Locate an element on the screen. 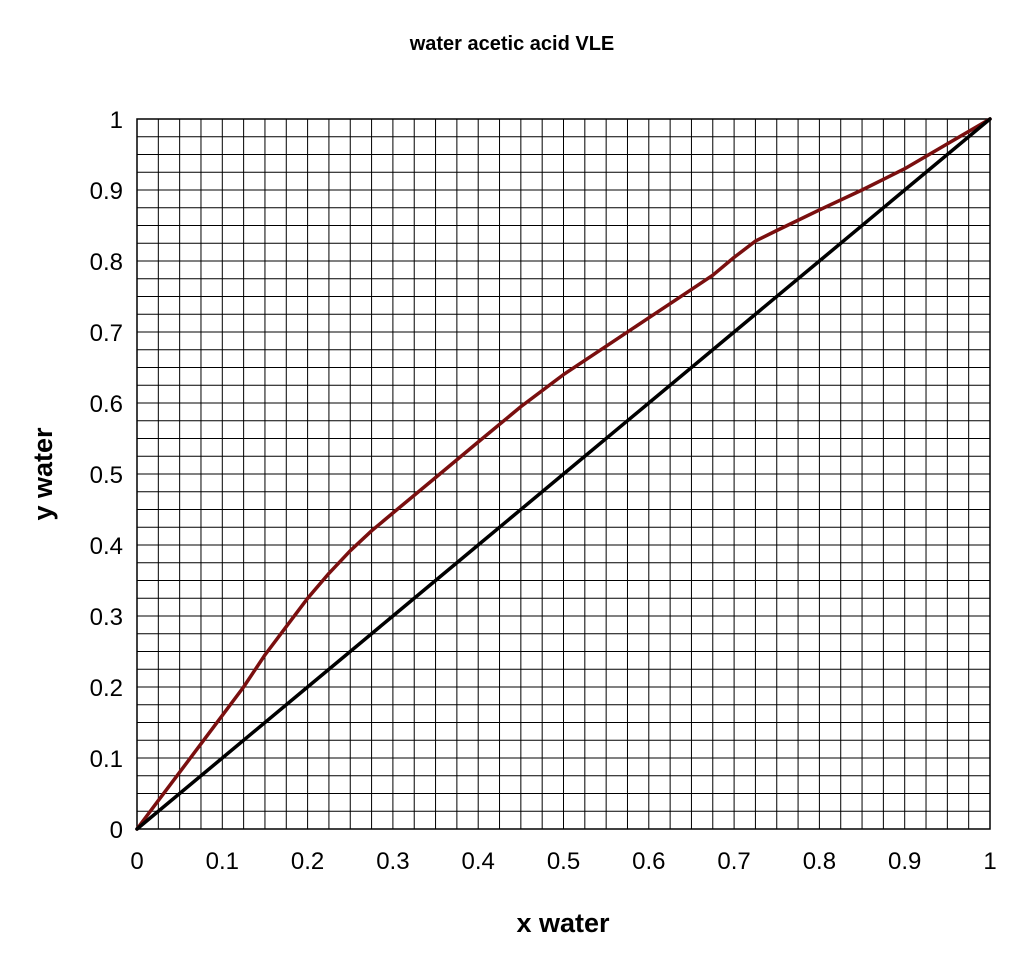 This screenshot has height=961, width=1024. y-tick-labels: 0 0.1 0.2 0.3 0.4 0.5 0.6 0.7 0.8 0.9 1 is located at coordinates (106, 475).